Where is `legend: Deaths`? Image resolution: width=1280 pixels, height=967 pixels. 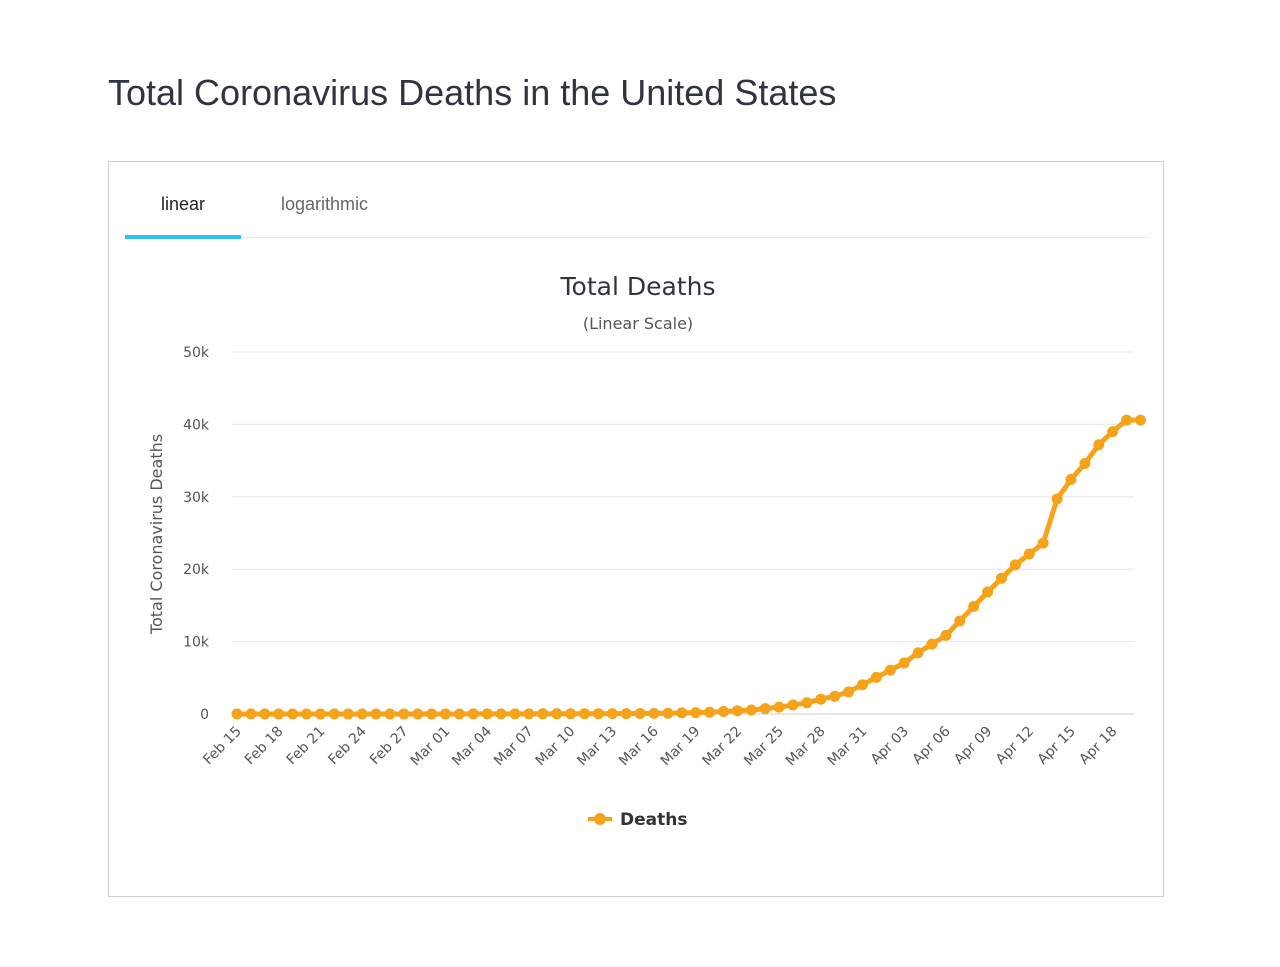 legend: Deaths is located at coordinates (637, 820).